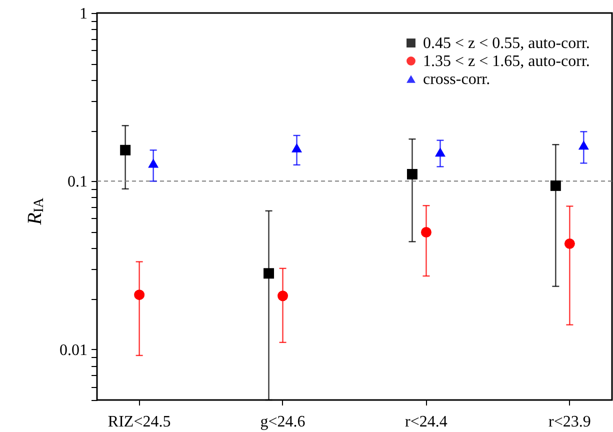 Image resolution: width=613 pixels, height=432 pixels. What do you see at coordinates (139, 422) in the screenshot?
I see `x-tick-label: RIZ<24.5` at bounding box center [139, 422].